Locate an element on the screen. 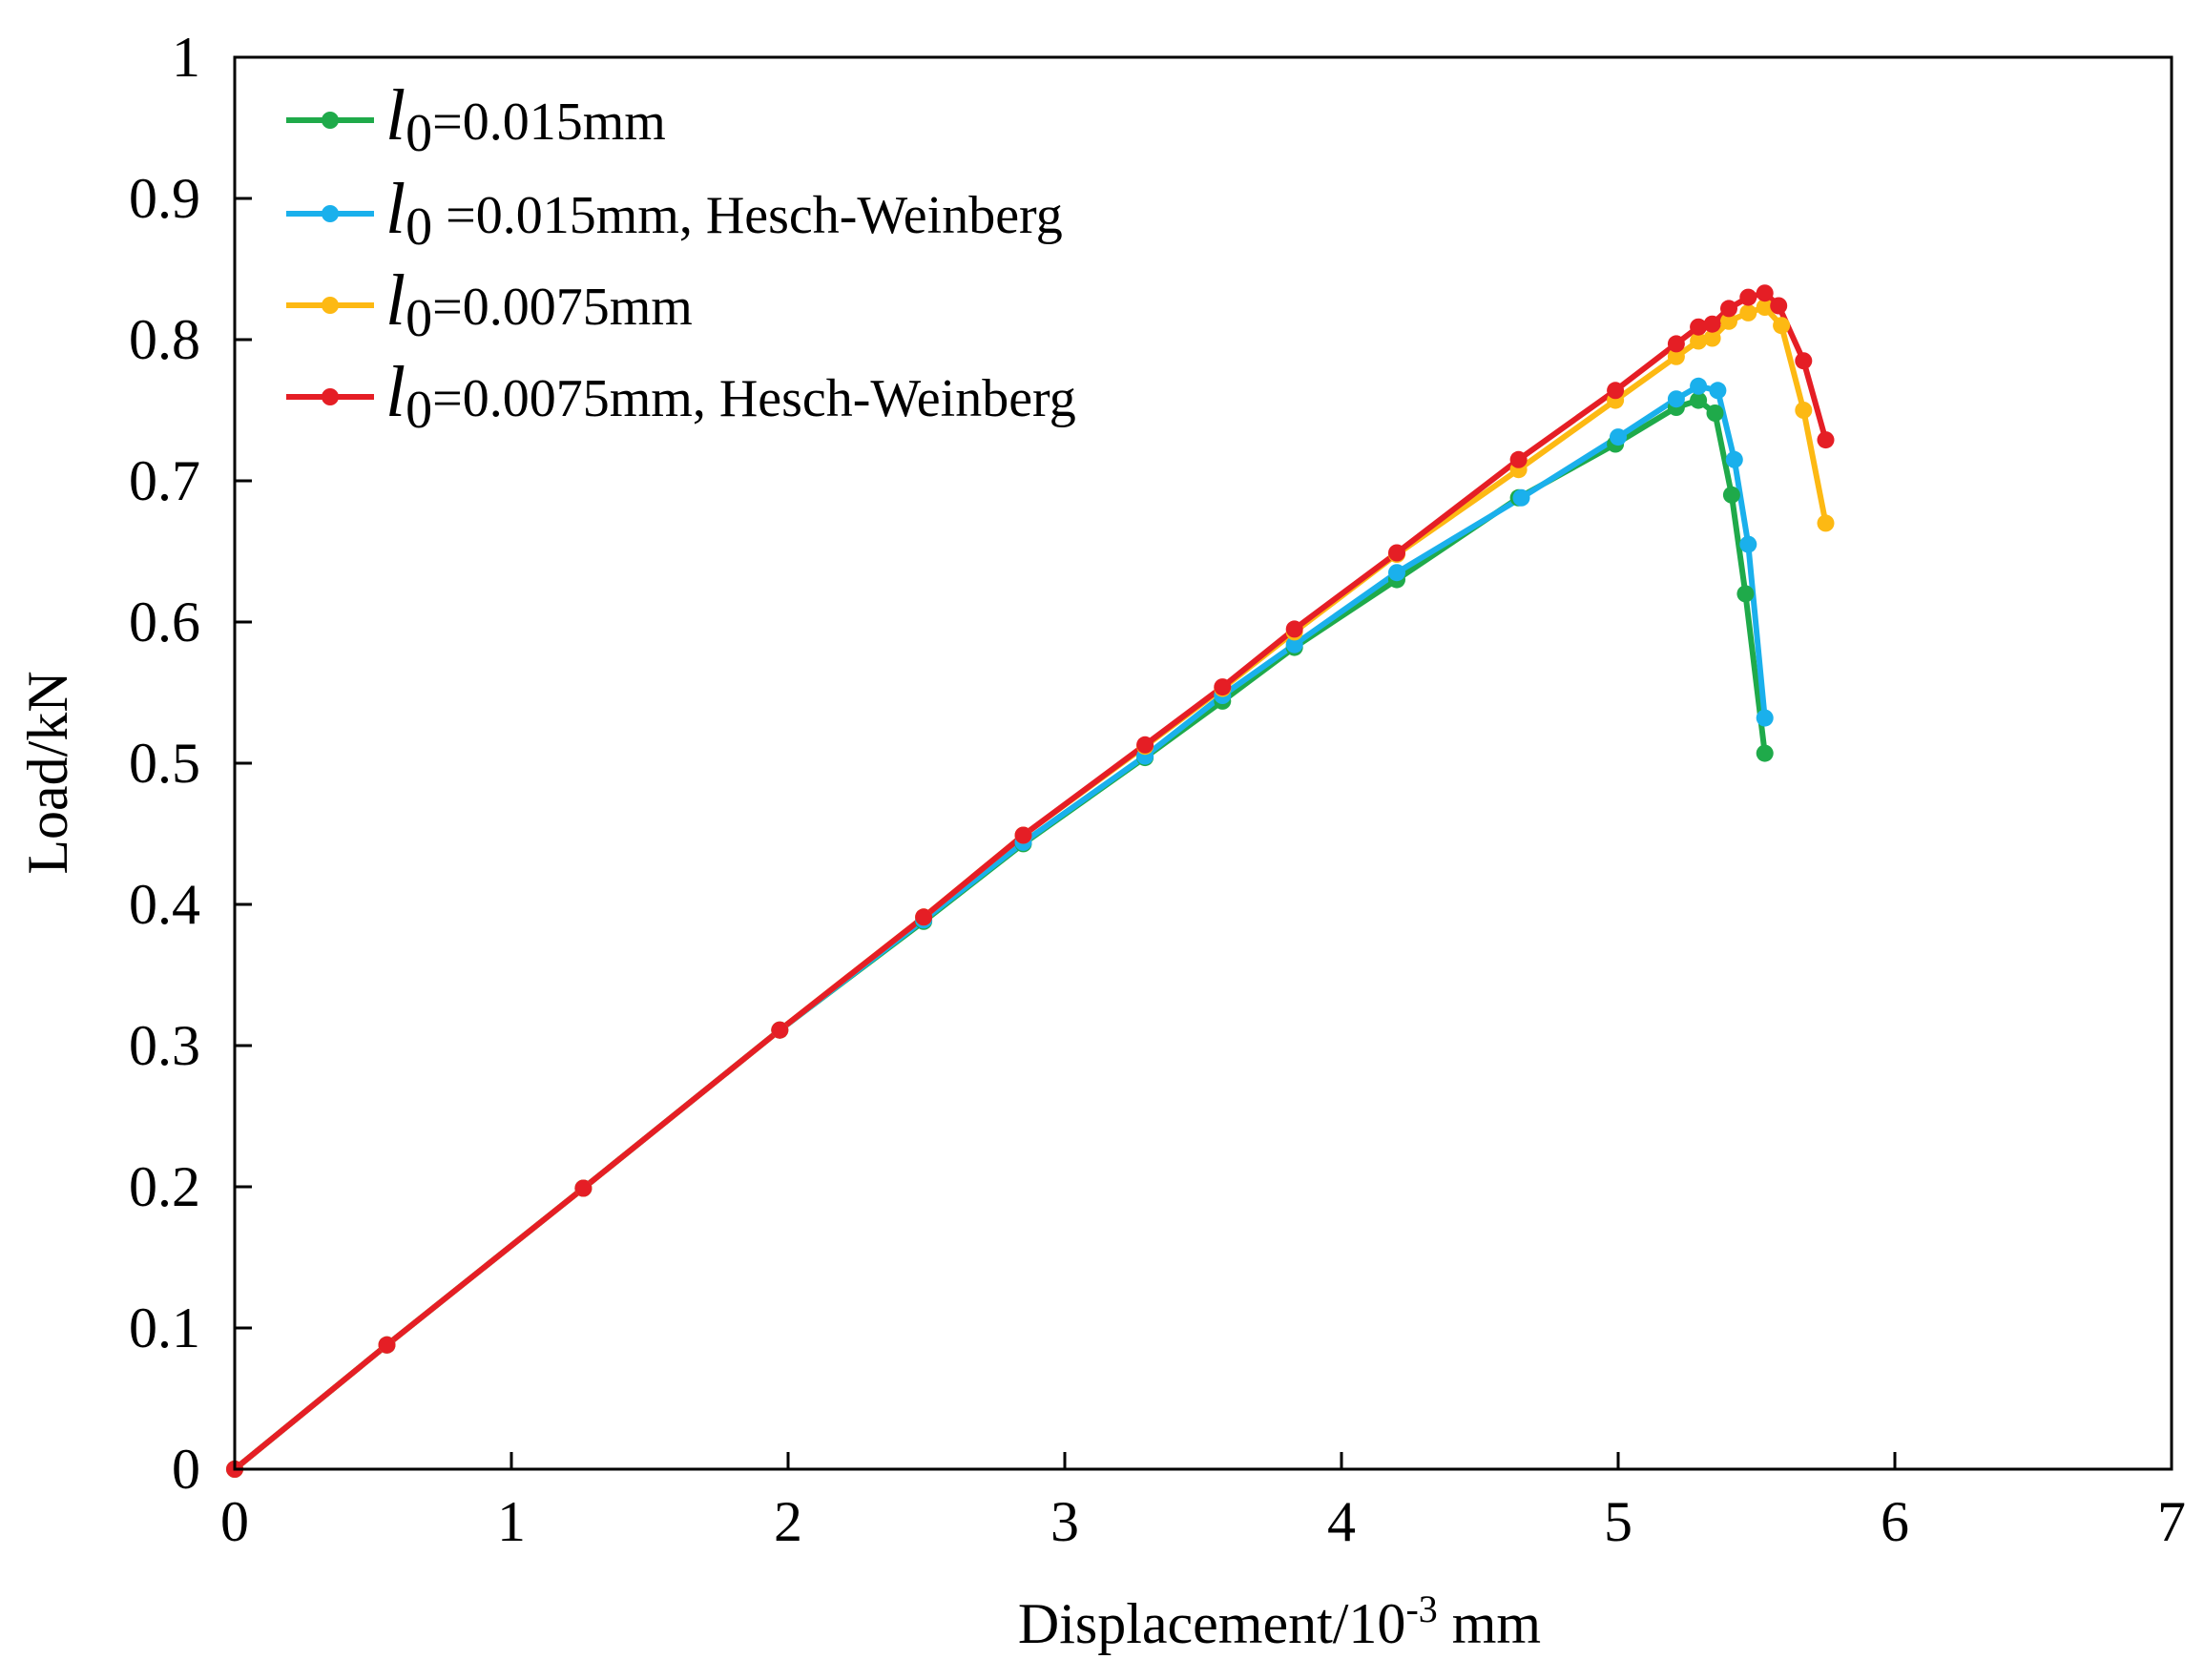  x-tick-labels: 0 1 2 3 4 5 6 7 is located at coordinates (1203, 1521).